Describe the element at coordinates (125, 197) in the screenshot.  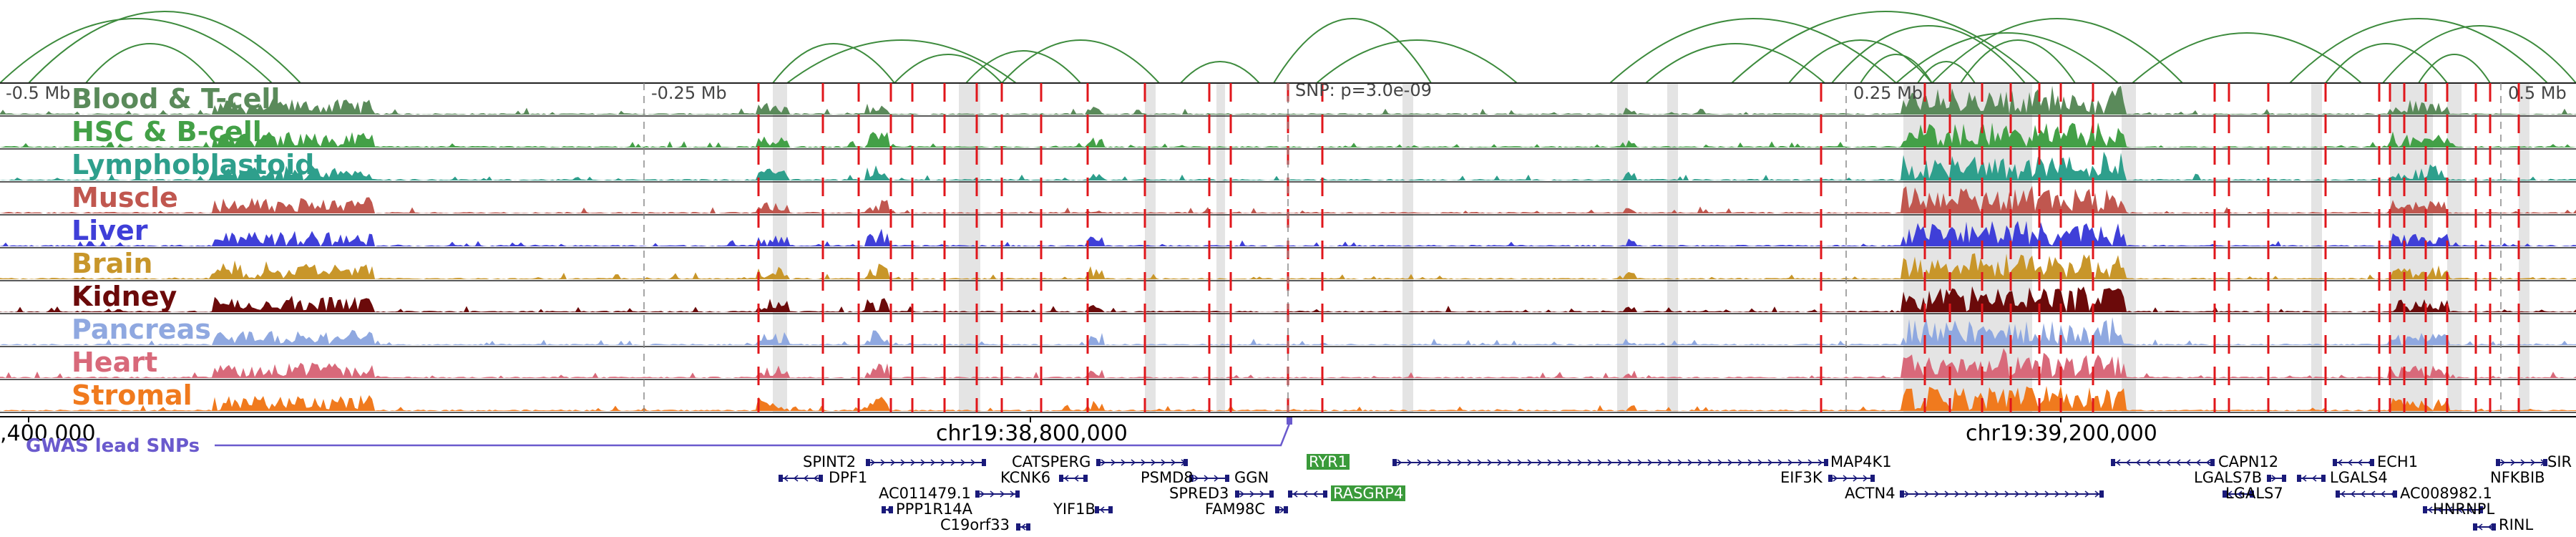
I see `track-label-muscle: Muscle` at that location.